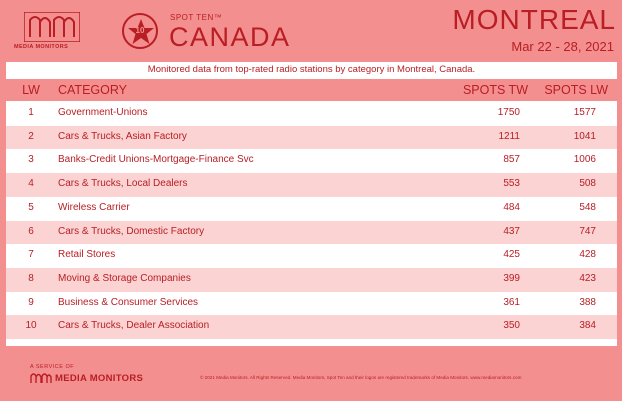  I want to click on row-rank: 10, so click(31, 326).